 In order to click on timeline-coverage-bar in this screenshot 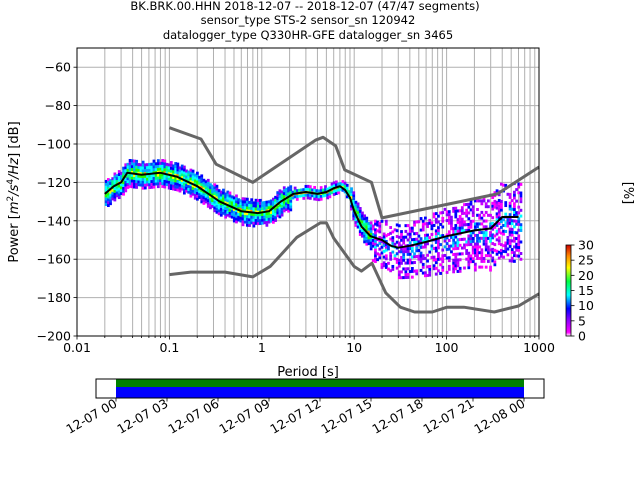, I will do `click(320, 383)`.